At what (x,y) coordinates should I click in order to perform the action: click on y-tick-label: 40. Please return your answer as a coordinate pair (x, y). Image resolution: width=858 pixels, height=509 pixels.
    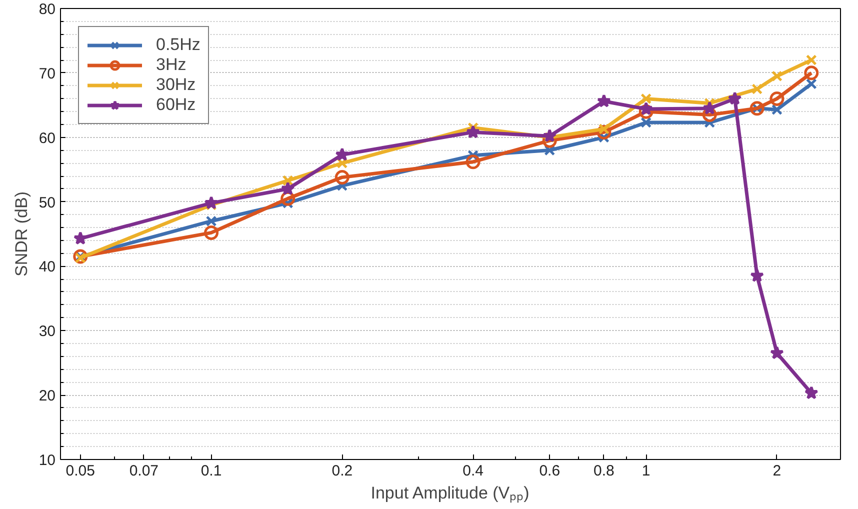
    Looking at the image, I should click on (47, 267).